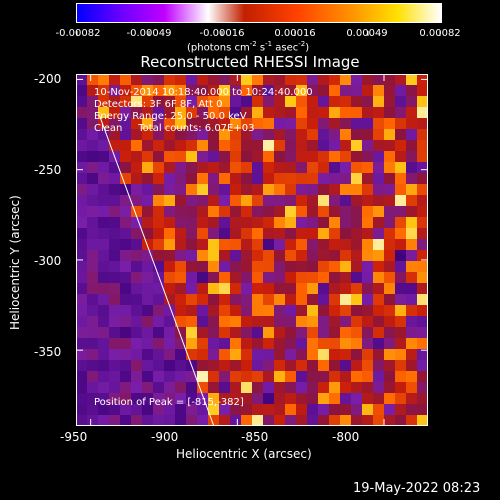 The height and width of the screenshot is (500, 500). I want to click on colorbar-tick-marks, so click(259, 29).